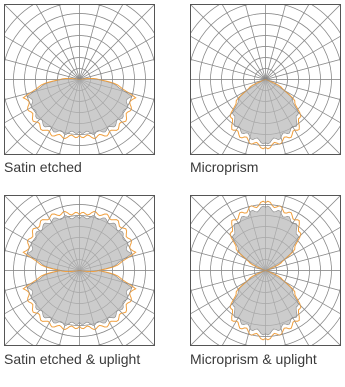  Describe the element at coordinates (43, 167) in the screenshot. I see `caption-satin-etched: Satin etched` at that location.